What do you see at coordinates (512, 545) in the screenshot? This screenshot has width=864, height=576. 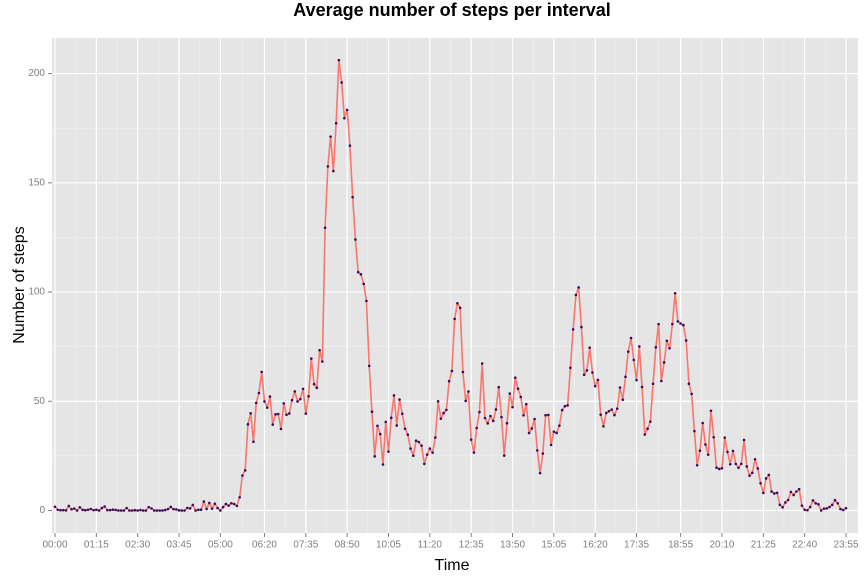 I see `x-tick-label: 13:50` at bounding box center [512, 545].